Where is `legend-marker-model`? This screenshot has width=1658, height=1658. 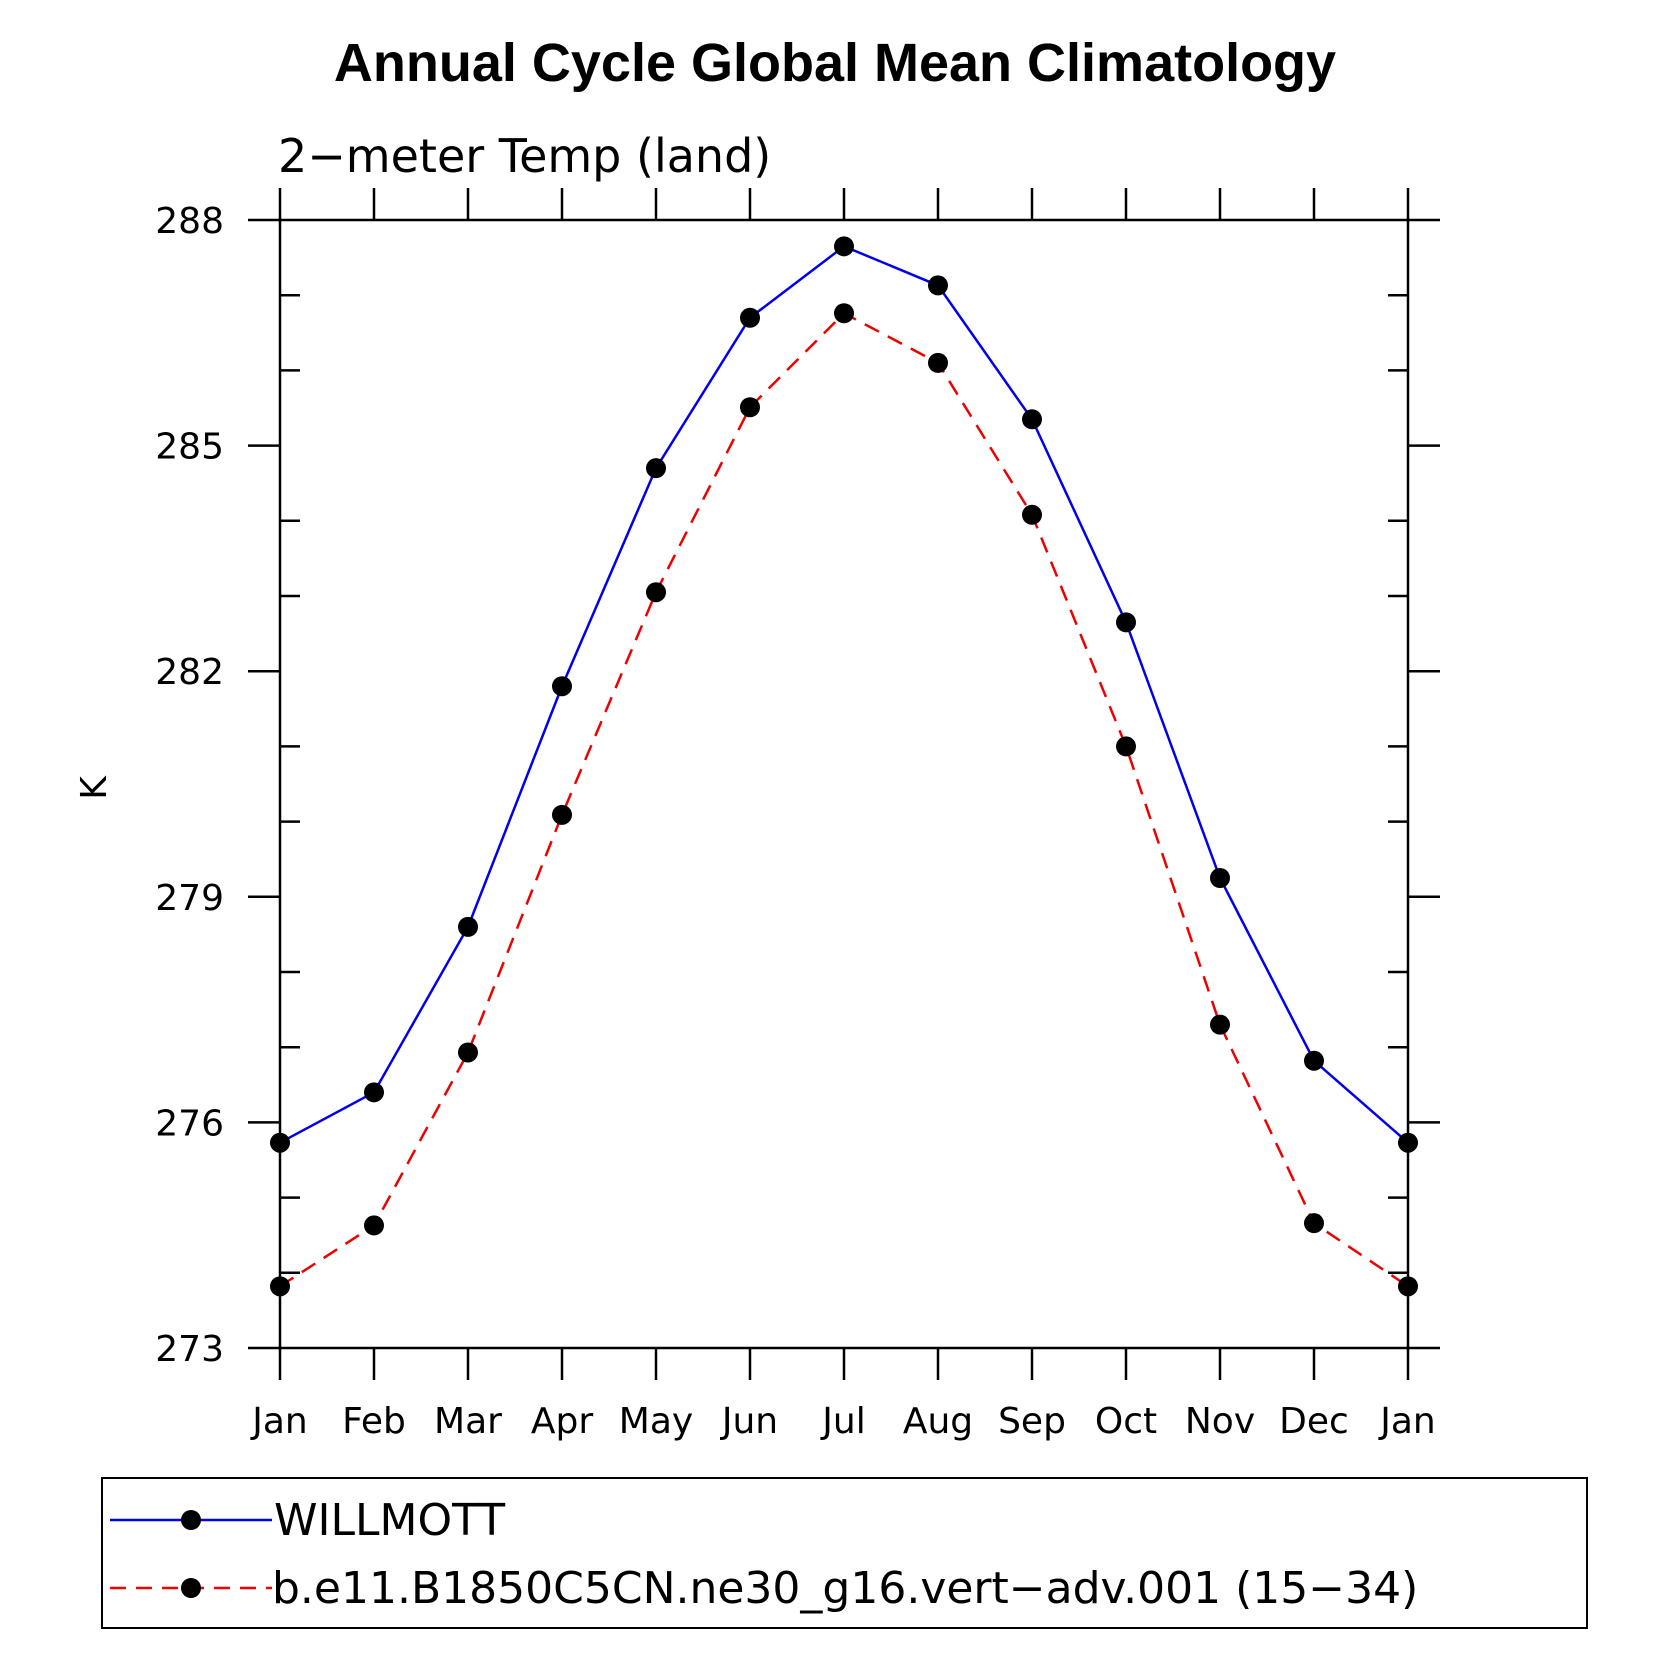
legend-marker-model is located at coordinates (191, 1588).